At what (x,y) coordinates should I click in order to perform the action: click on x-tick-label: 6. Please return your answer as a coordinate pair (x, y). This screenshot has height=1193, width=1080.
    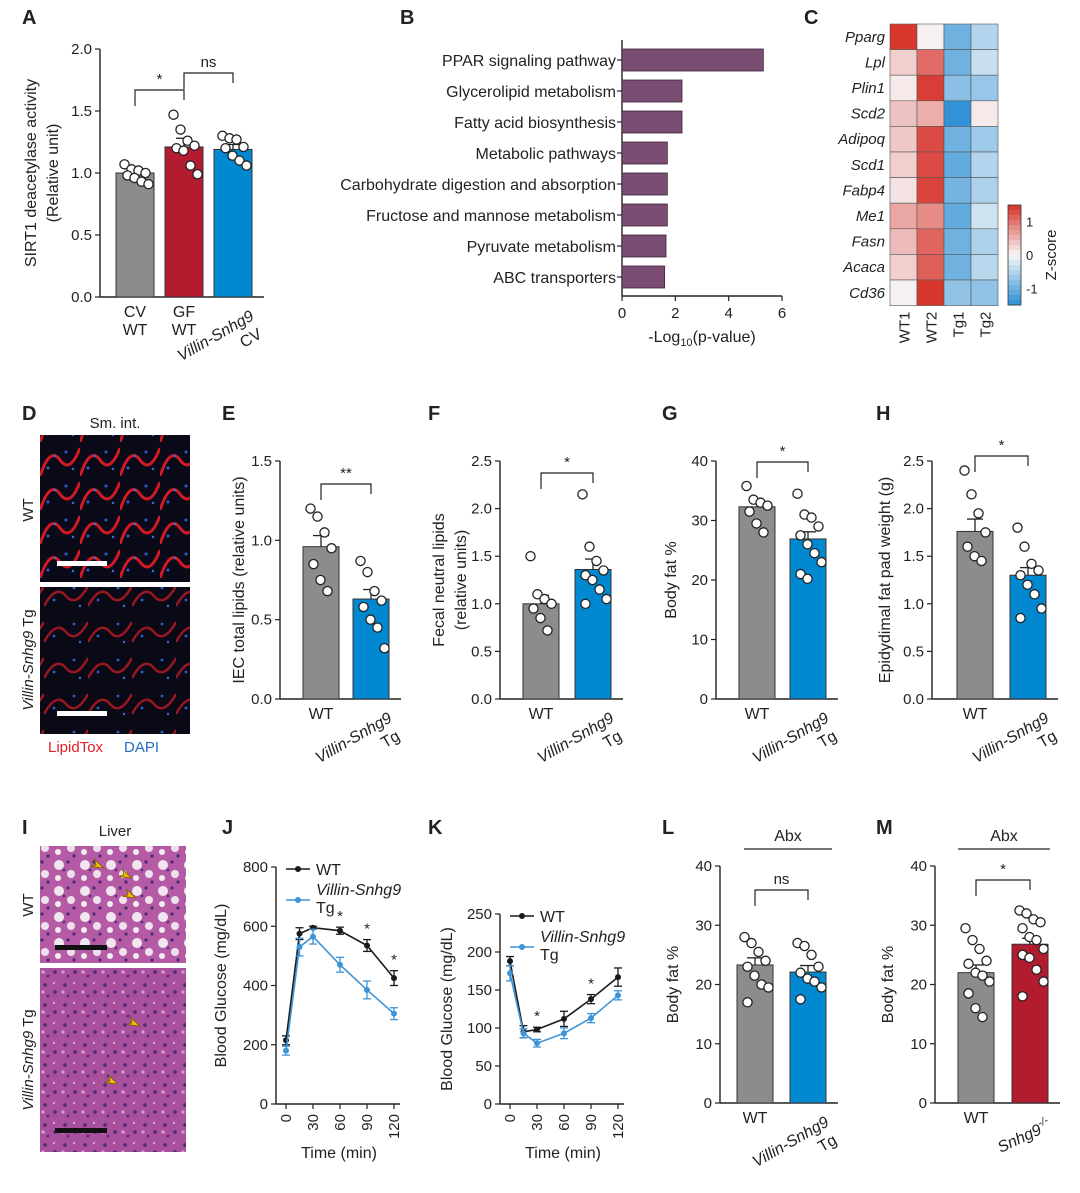
    Looking at the image, I should click on (782, 313).